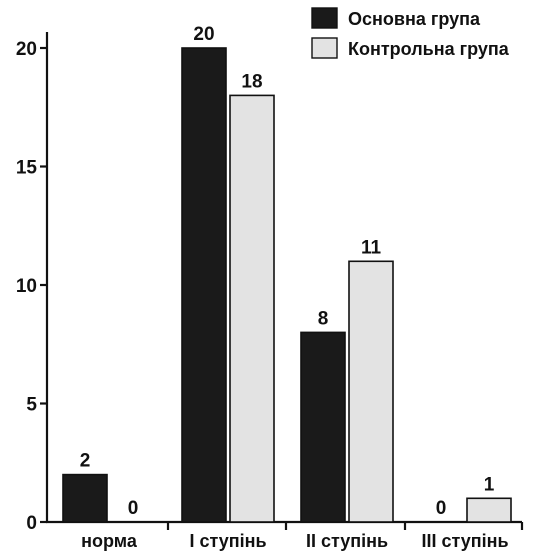 The image size is (548, 554). Describe the element at coordinates (489, 484) in the screenshot. I see `bar-value-label: 1` at that location.